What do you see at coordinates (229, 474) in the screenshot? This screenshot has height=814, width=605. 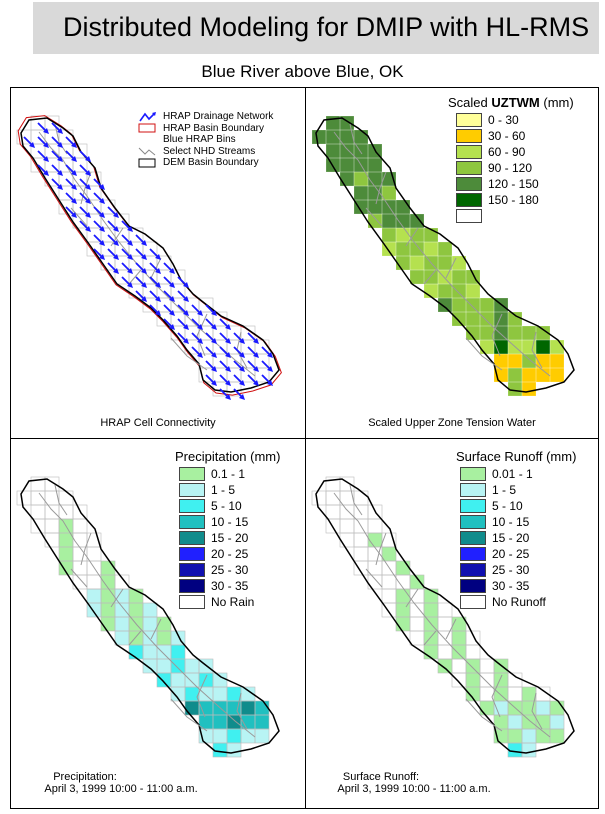 I see `legend-class-precip: 0.1 - 1` at bounding box center [229, 474].